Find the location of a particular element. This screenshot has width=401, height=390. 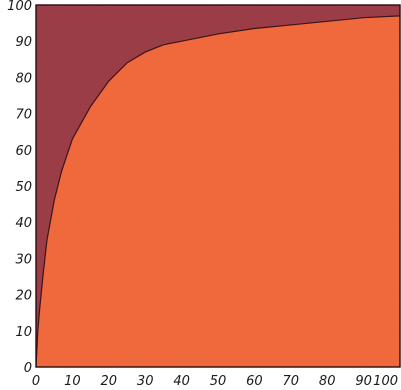

x-tick-label: 30 is located at coordinates (145, 381).